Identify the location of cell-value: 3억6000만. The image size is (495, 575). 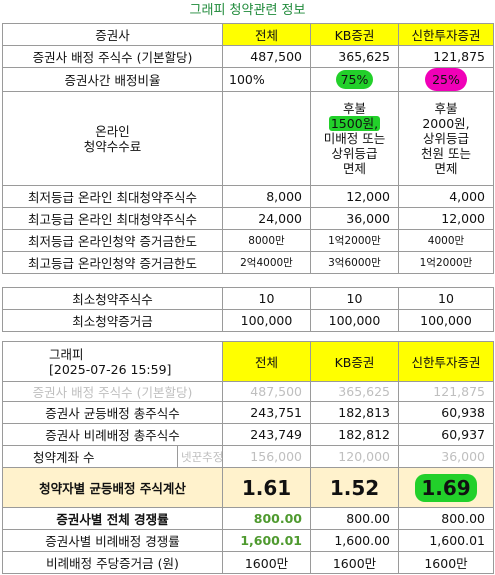
(354, 262).